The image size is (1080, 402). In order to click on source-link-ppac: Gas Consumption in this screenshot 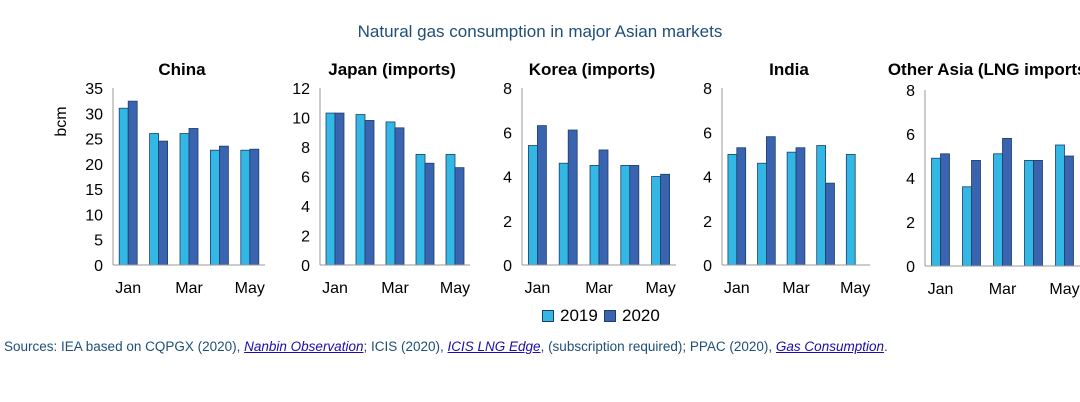, I will do `click(829, 346)`.